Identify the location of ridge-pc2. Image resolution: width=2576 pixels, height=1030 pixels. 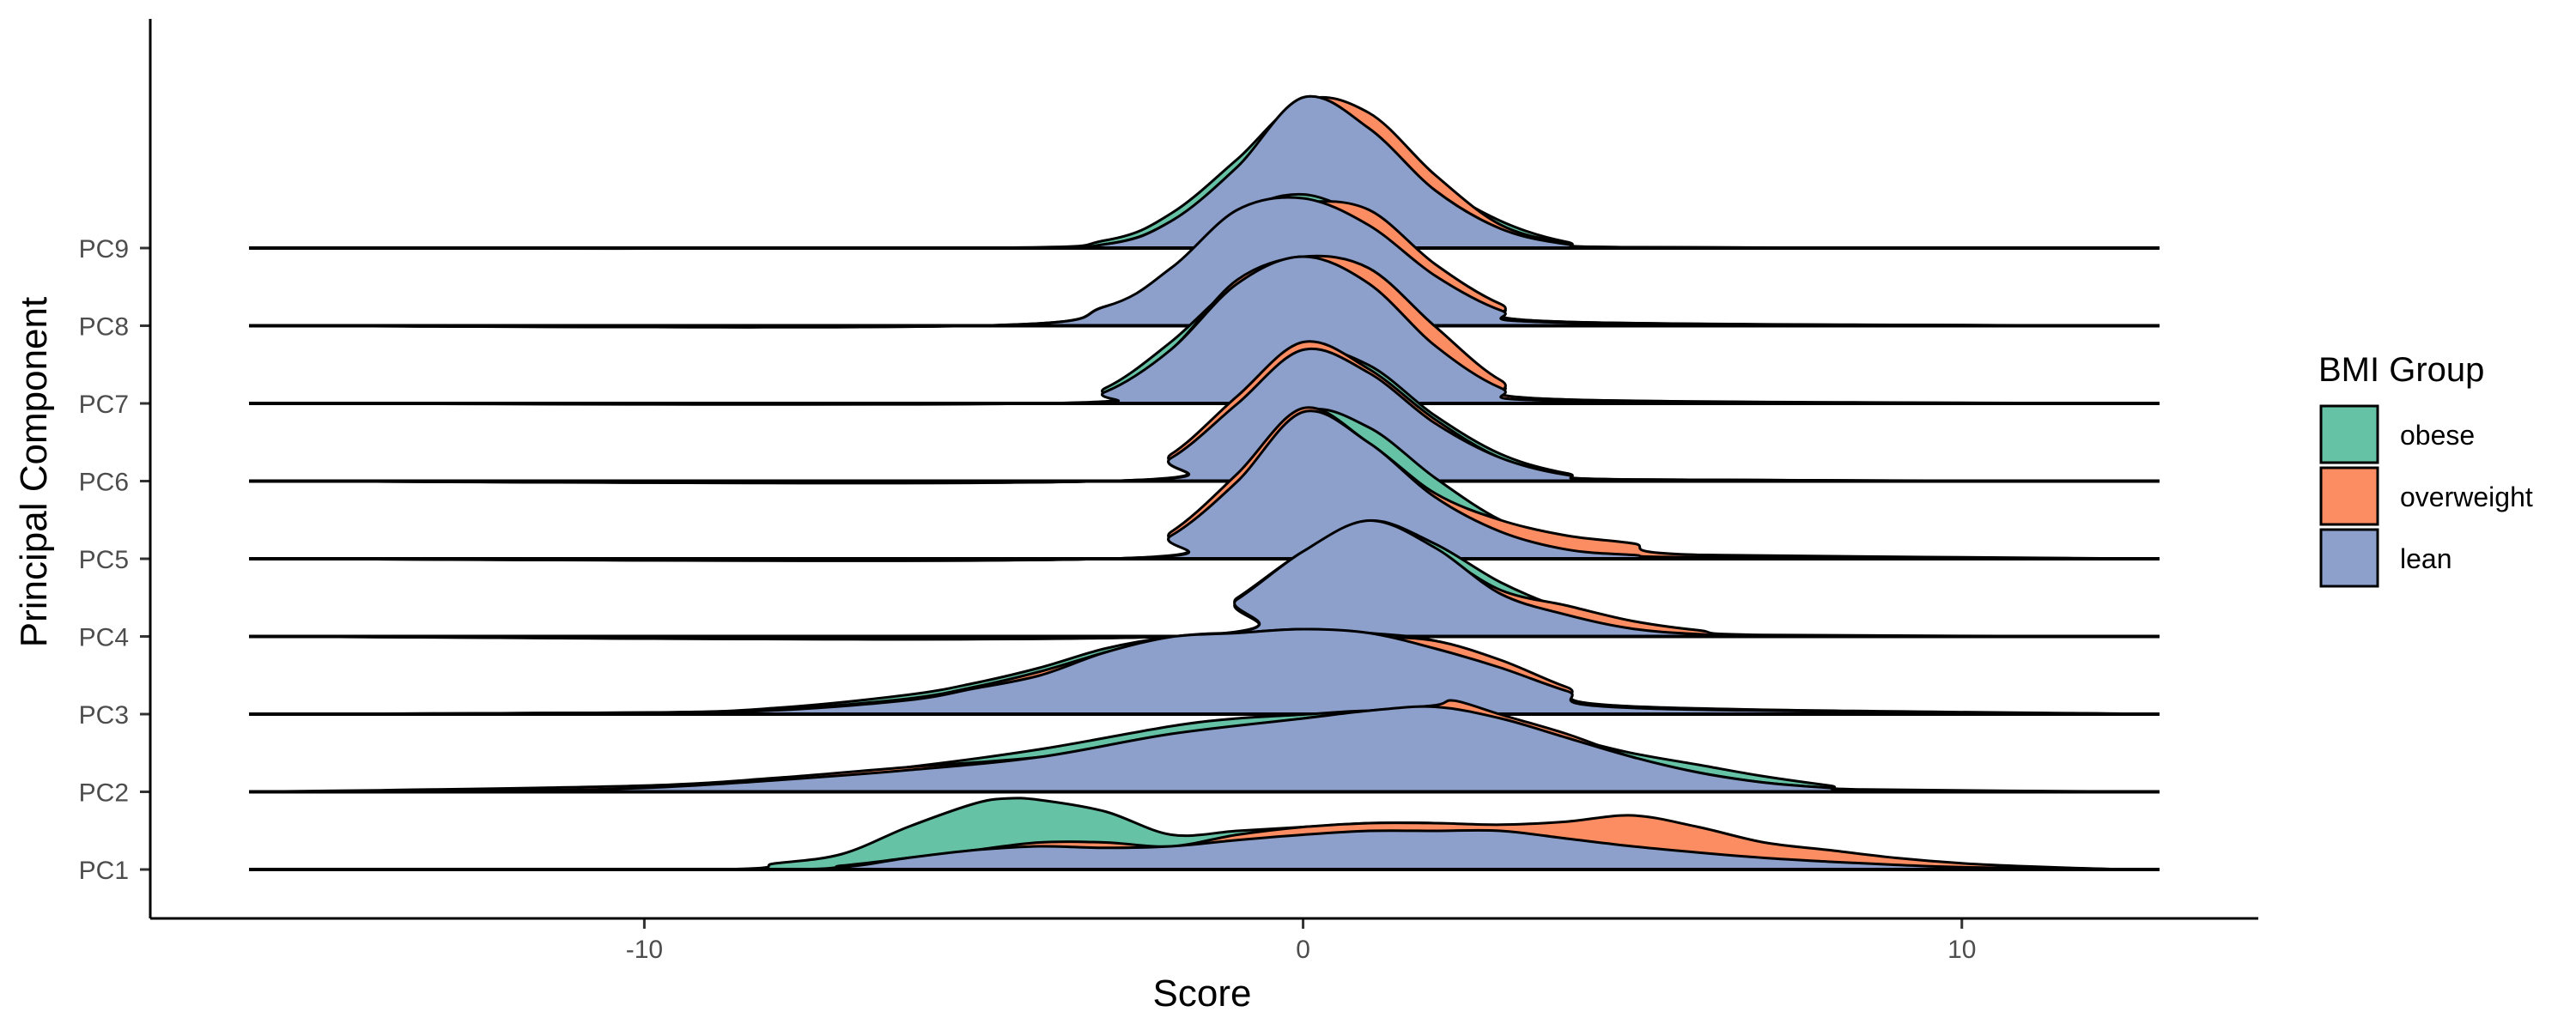
(1204, 746).